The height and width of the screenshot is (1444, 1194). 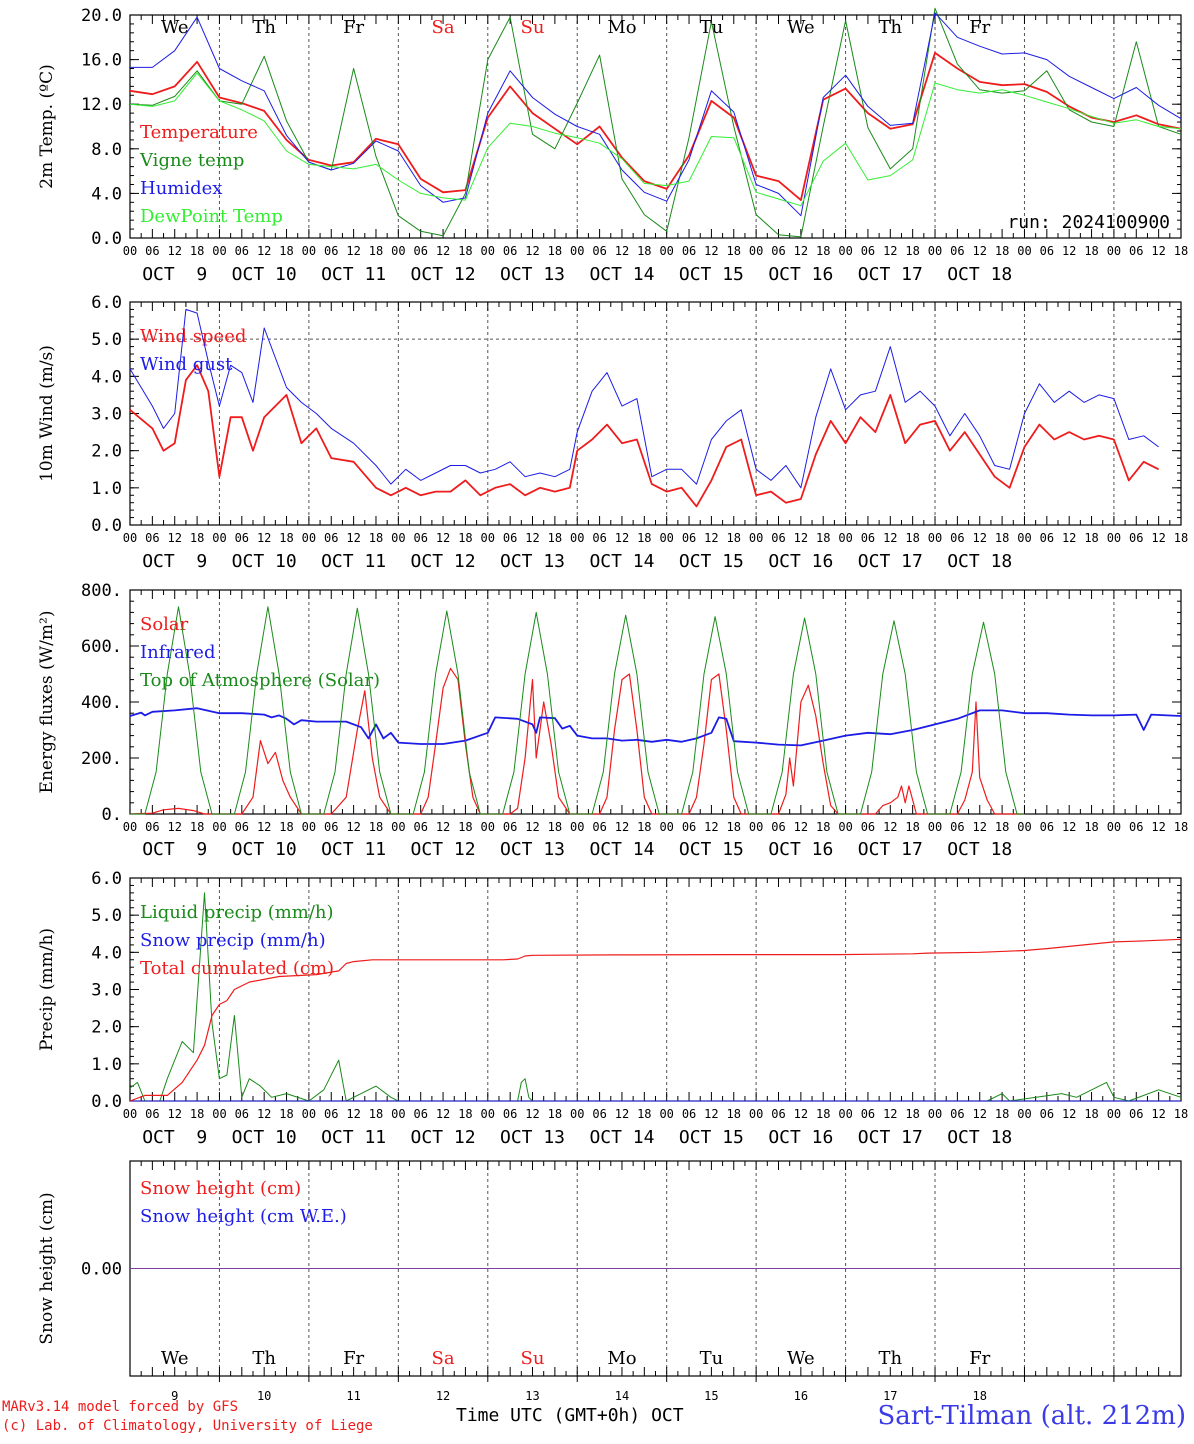 What do you see at coordinates (801, 1358) in the screenshot?
I see `day-name-label: We` at bounding box center [801, 1358].